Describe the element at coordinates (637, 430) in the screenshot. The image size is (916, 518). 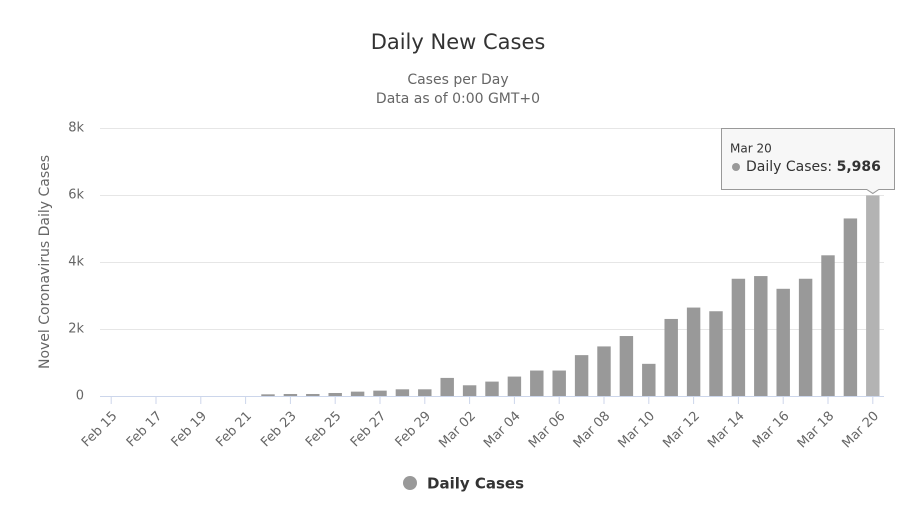
I see `x-tick-label: Mar 10` at that location.